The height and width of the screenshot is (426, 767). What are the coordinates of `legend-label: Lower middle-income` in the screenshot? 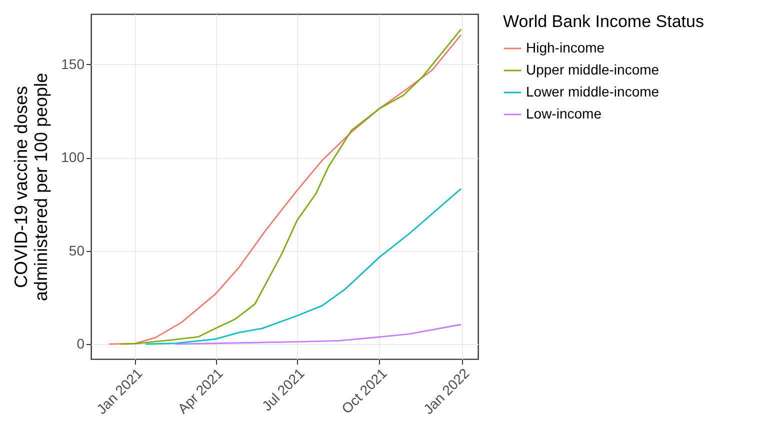 It's located at (593, 92).